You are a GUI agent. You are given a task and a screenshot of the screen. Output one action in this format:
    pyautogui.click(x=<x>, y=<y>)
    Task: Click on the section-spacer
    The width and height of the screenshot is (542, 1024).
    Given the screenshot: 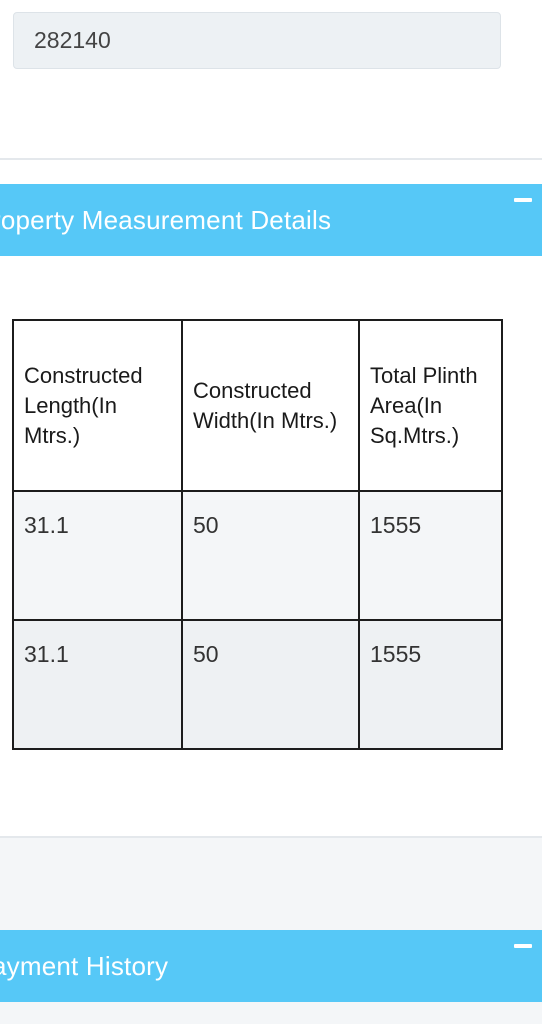 What is the action you would take?
    pyautogui.click(x=271, y=884)
    